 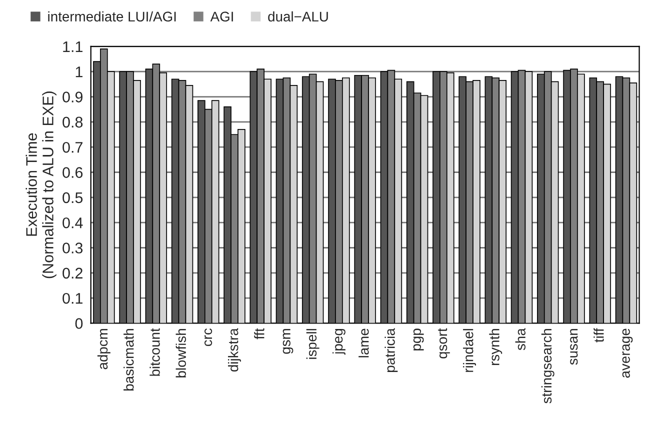 I want to click on legend-label: intermediate LUI/AGI, so click(x=112, y=16).